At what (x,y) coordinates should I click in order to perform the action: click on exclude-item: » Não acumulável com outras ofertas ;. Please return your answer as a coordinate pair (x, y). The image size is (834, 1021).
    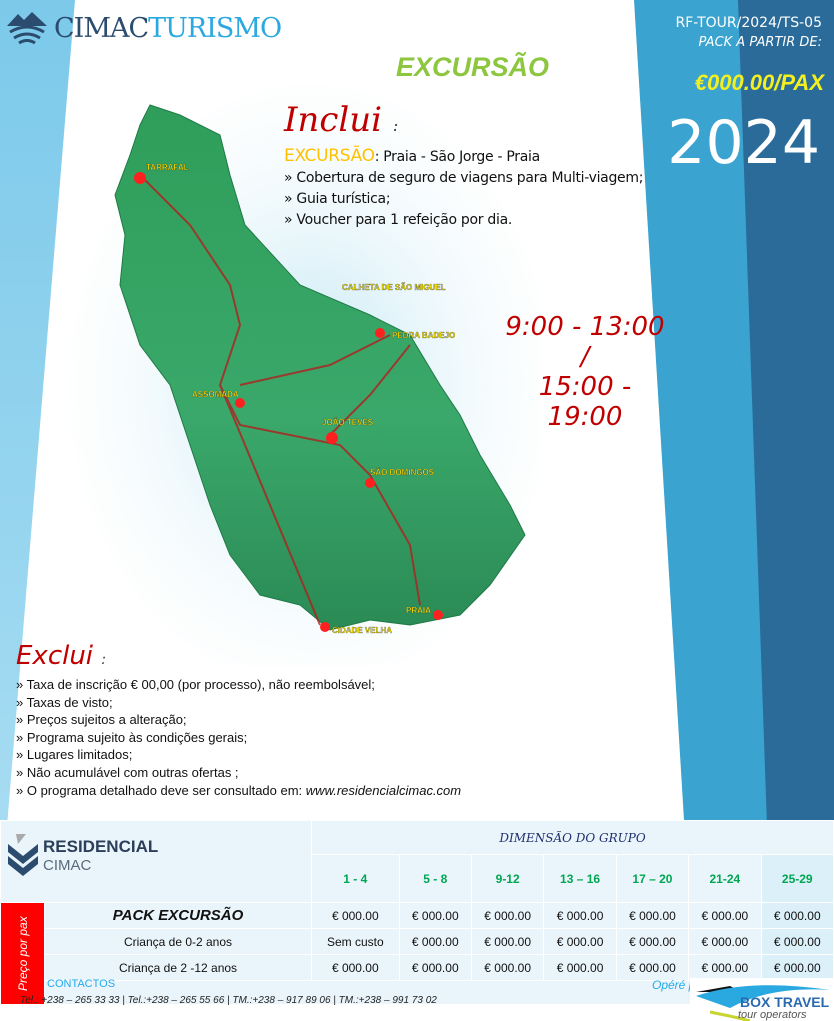
    Looking at the image, I should click on (127, 772).